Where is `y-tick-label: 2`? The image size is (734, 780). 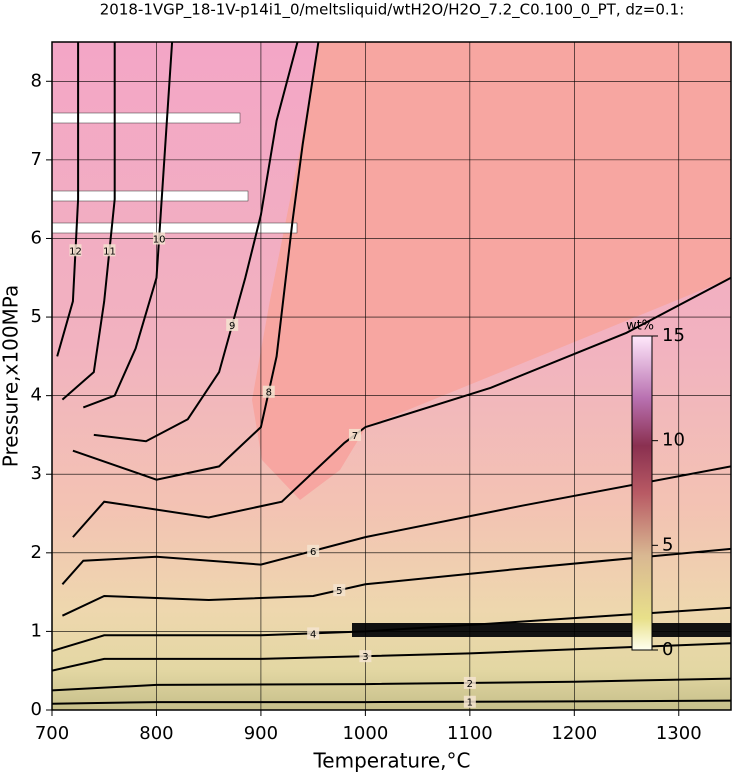
y-tick-label: 2 is located at coordinates (36, 552).